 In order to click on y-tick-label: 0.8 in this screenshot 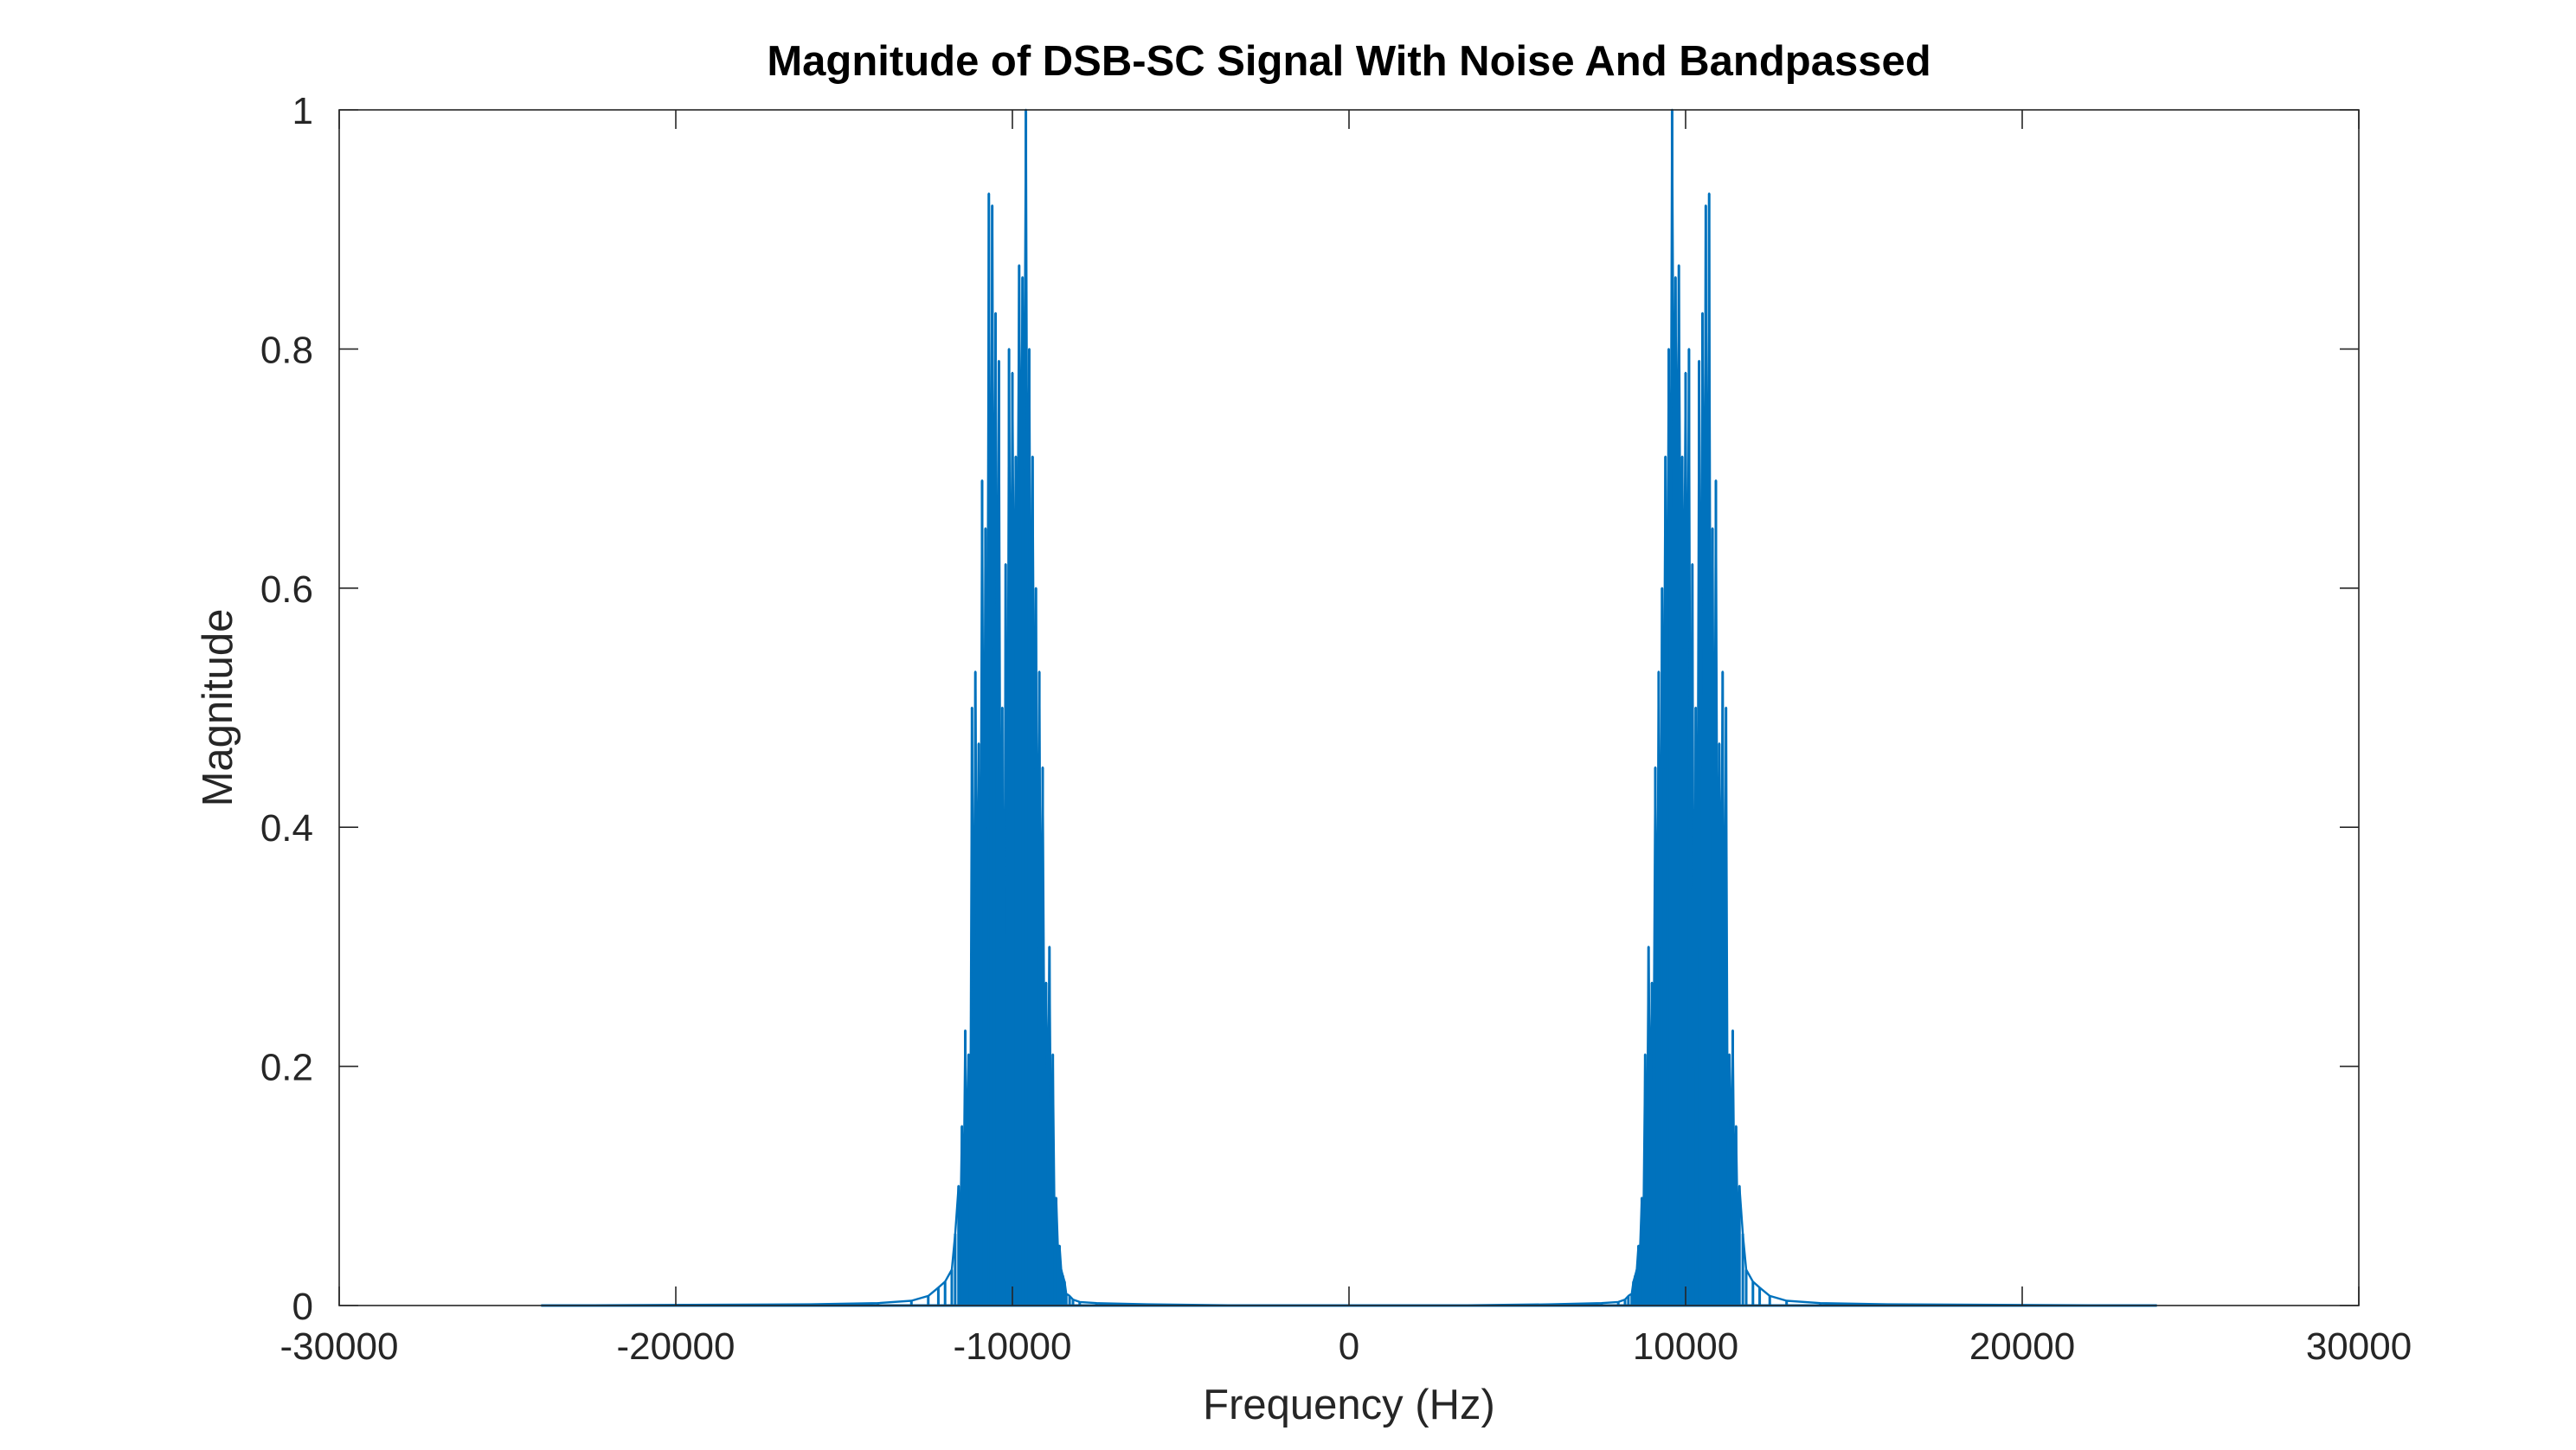, I will do `click(287, 350)`.